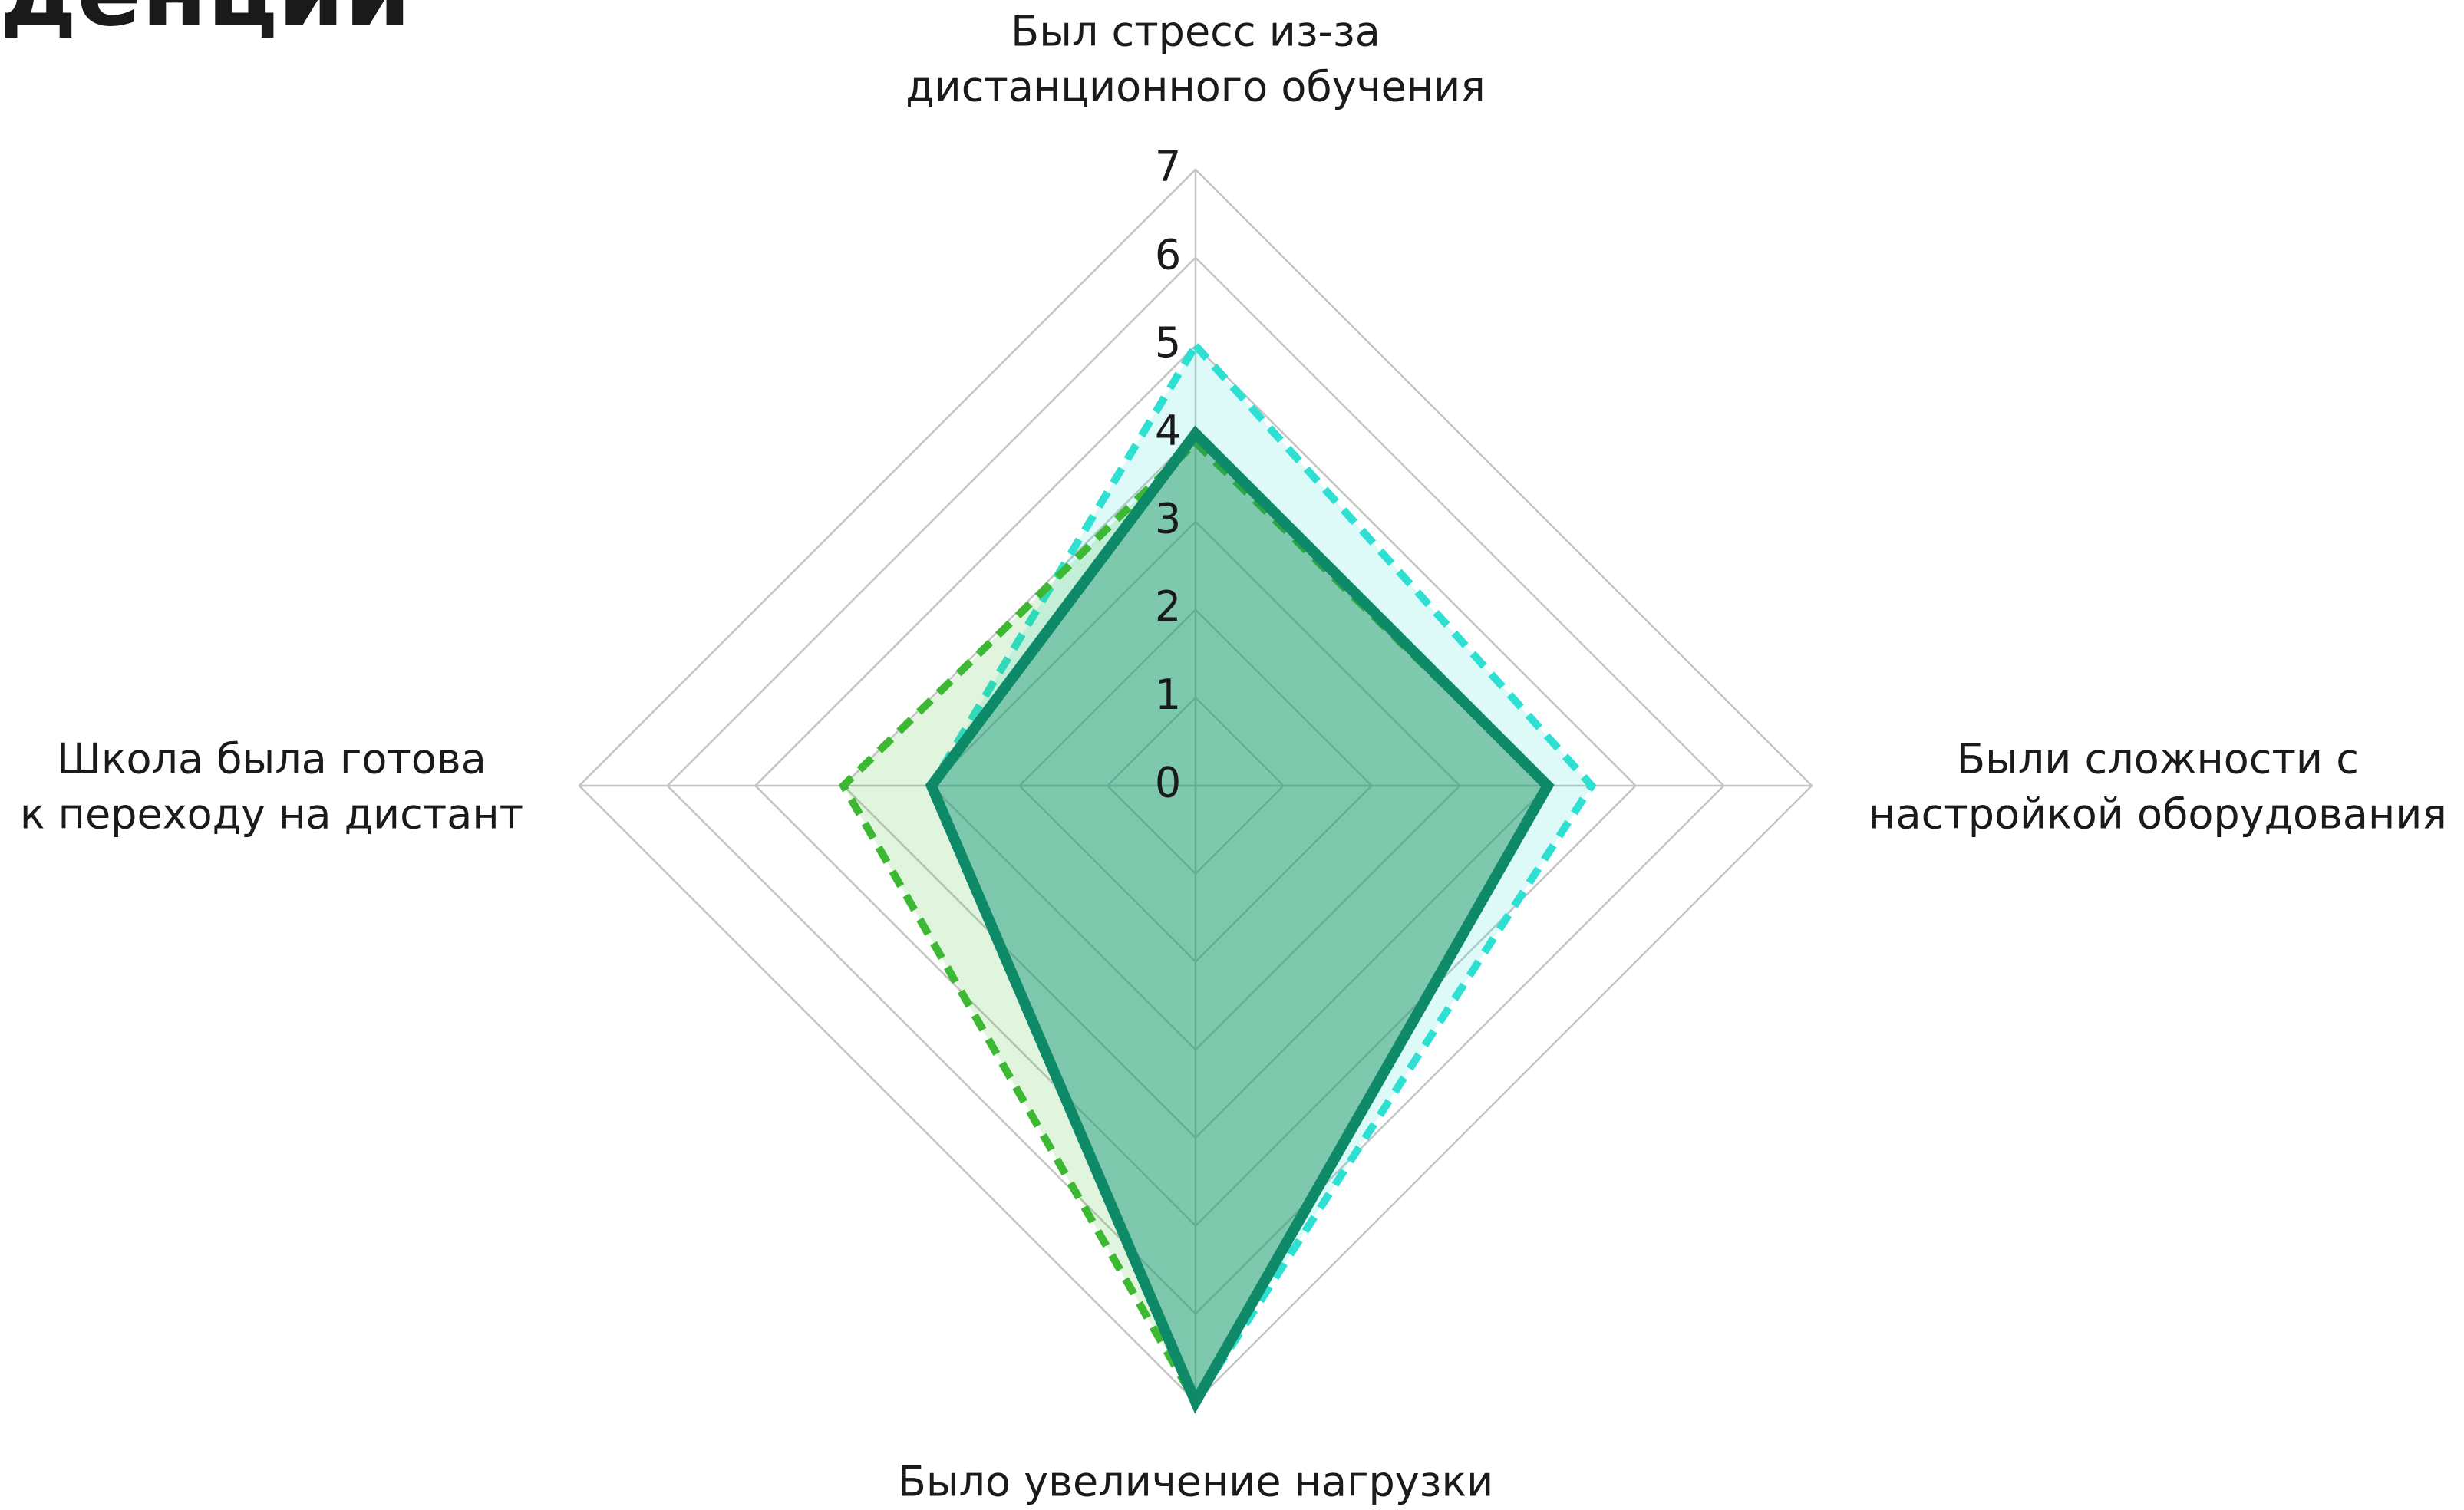  Describe the element at coordinates (1196, 1482) in the screenshot. I see `category-label: Было увеличение нагрузки` at that location.